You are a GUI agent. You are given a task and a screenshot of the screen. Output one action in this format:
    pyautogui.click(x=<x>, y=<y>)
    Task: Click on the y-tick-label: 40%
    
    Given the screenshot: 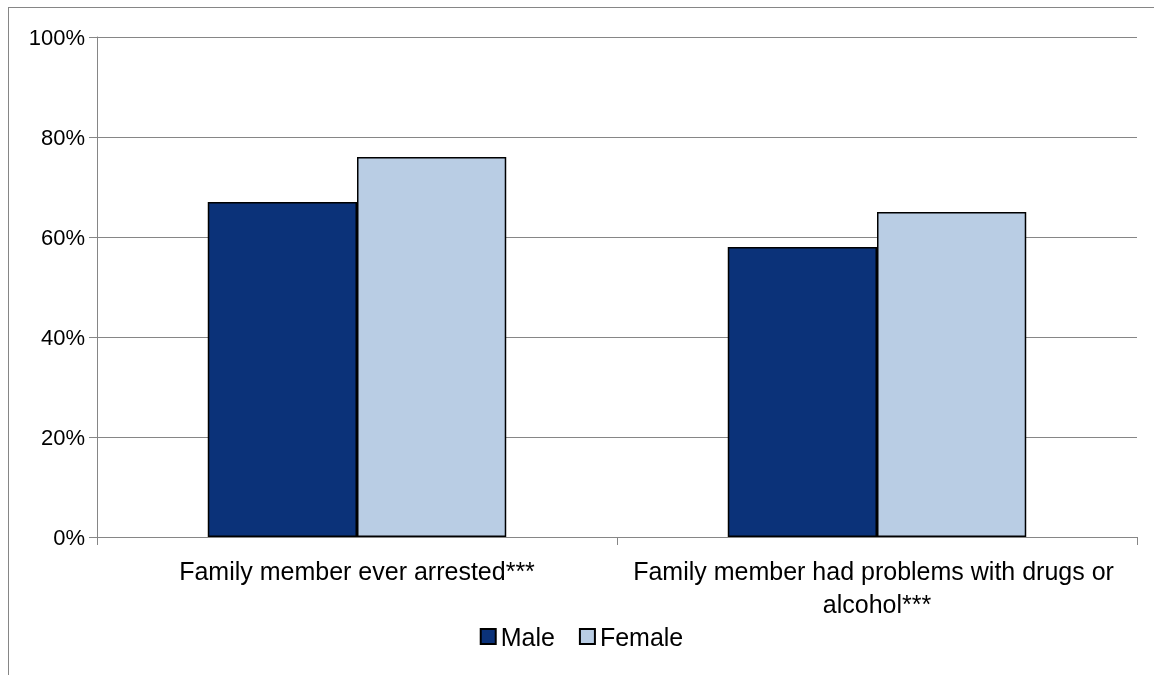 What is the action you would take?
    pyautogui.click(x=62, y=337)
    